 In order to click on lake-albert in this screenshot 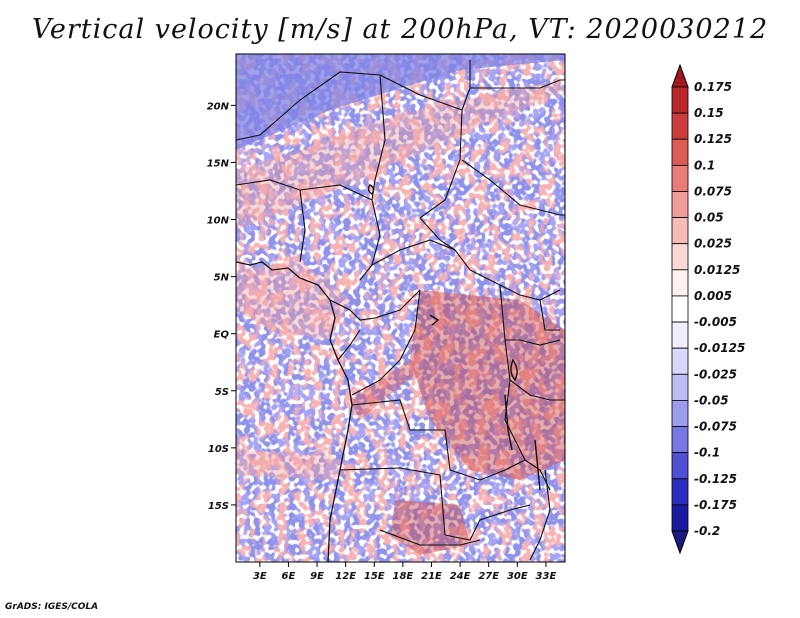, I will do `click(434, 320)`.